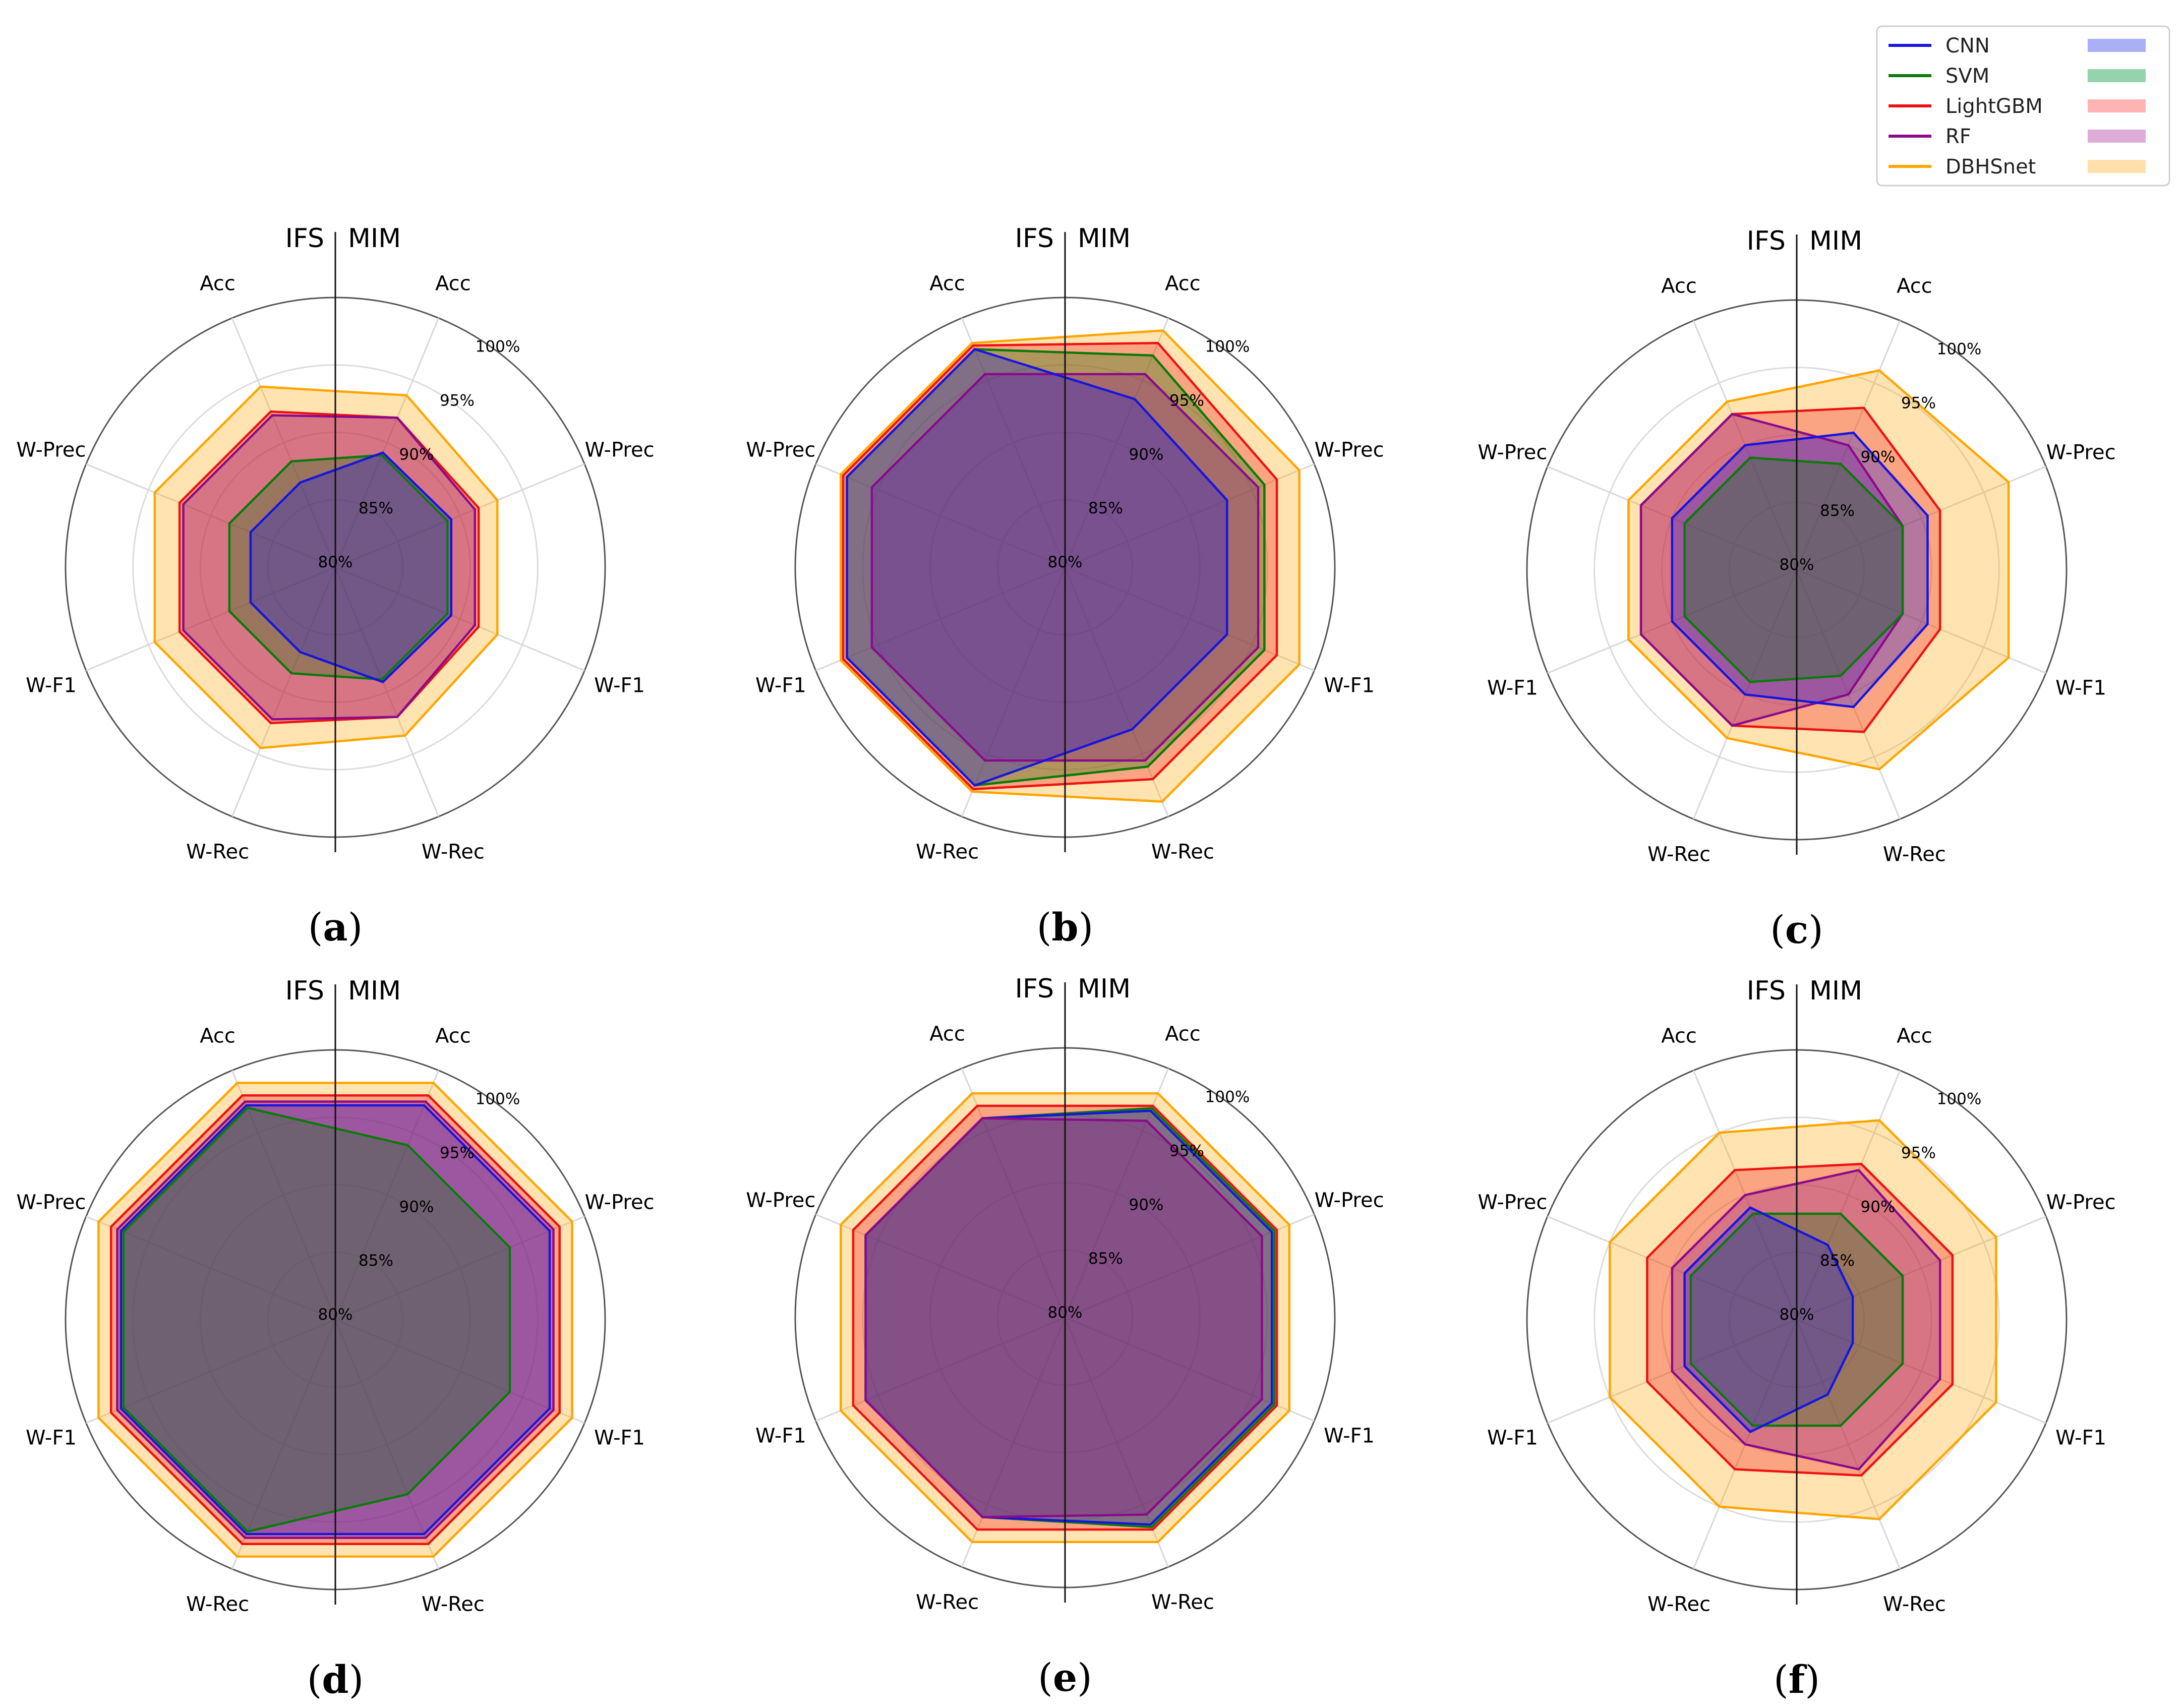 This screenshot has width=2183, height=1708. I want to click on panel-caption-letter: b, so click(1064, 927).